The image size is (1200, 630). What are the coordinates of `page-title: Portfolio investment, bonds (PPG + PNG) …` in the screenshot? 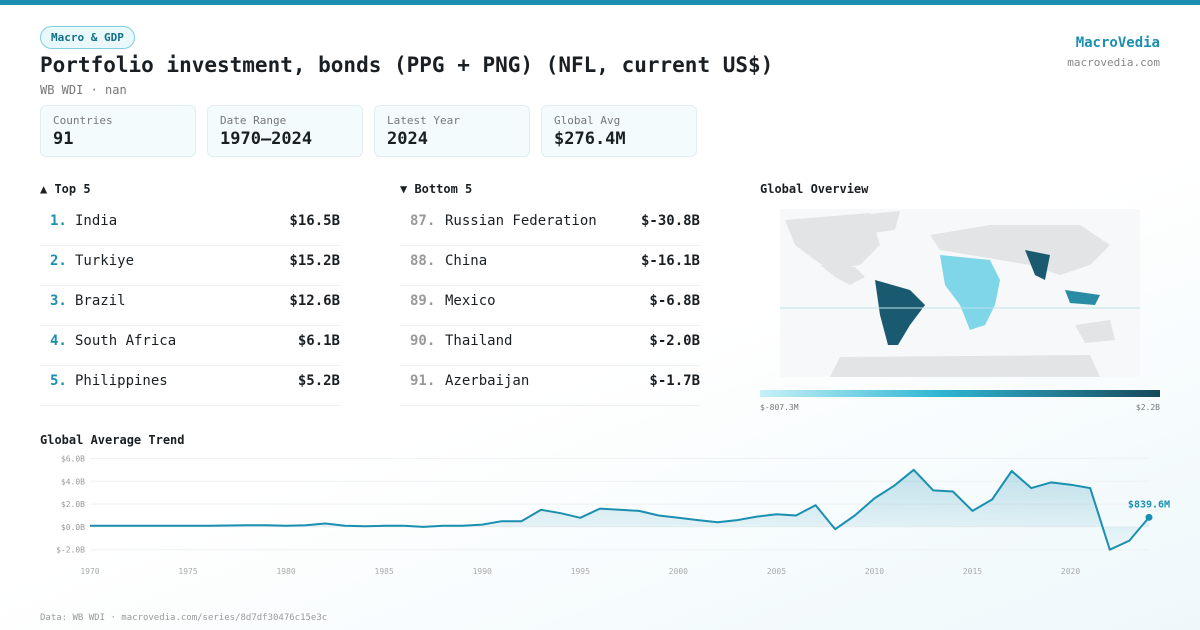 It's located at (407, 65).